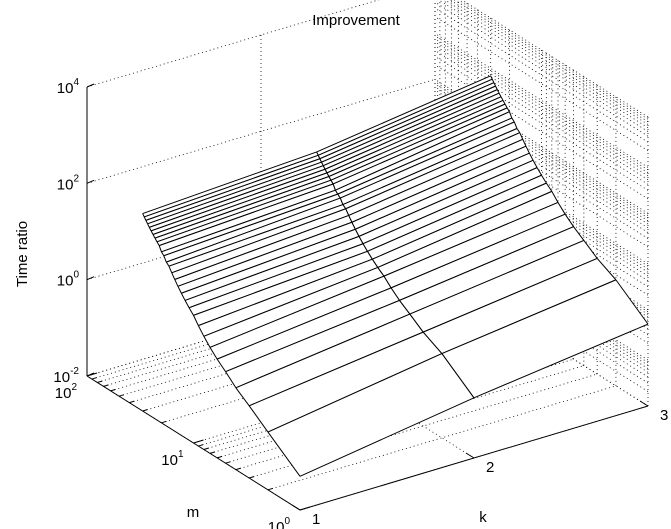  What do you see at coordinates (90, 85) in the screenshot?
I see `z-tick-mark` at bounding box center [90, 85].